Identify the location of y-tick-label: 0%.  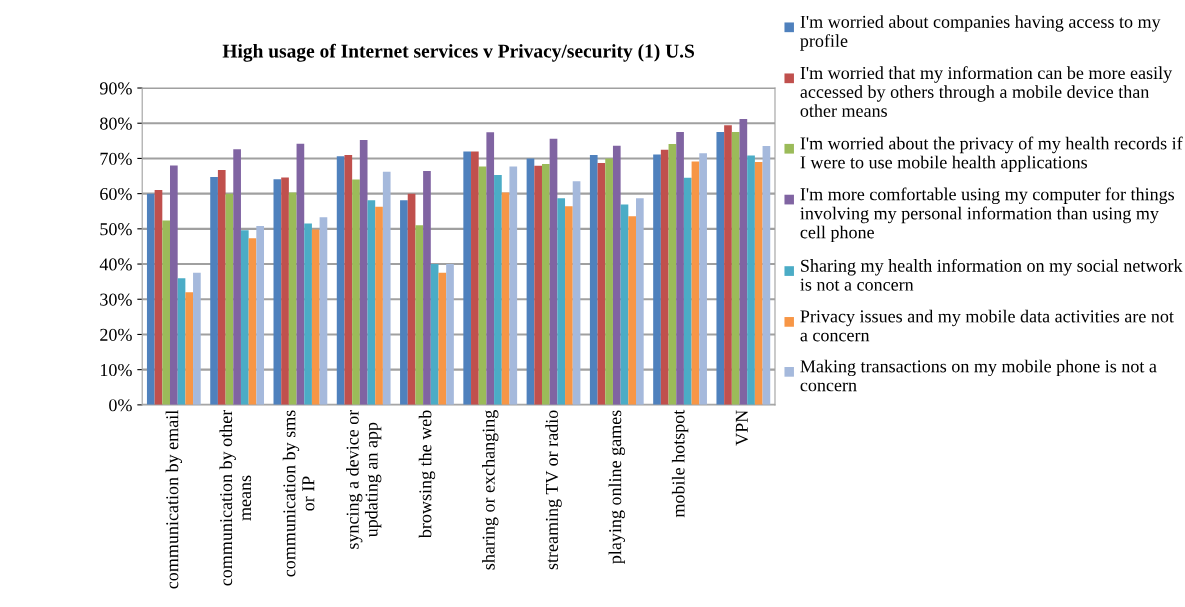
(120, 405).